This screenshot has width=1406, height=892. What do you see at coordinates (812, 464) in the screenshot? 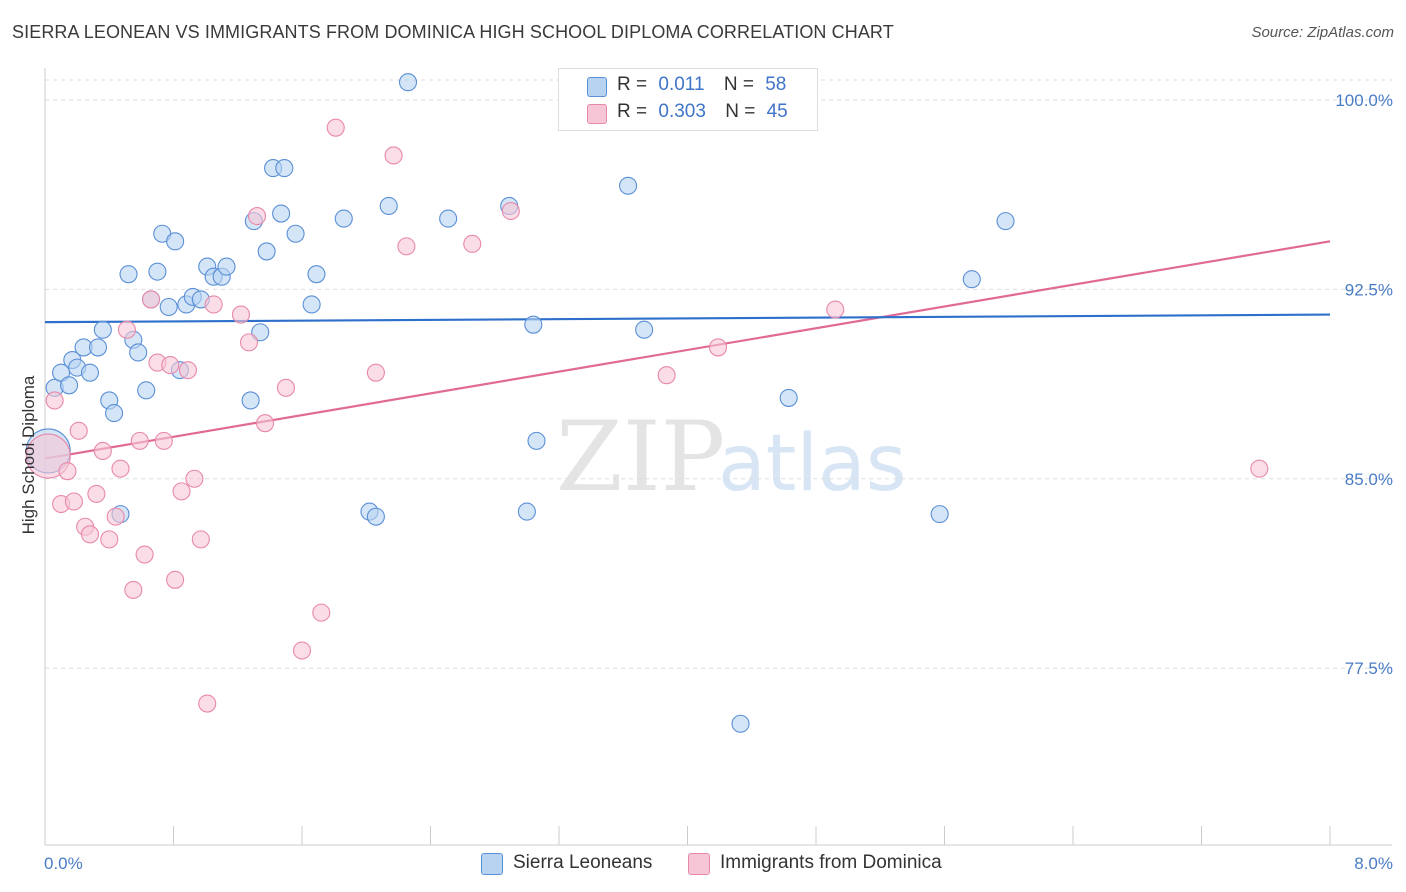
I see `watermark-atlas: atlas` at bounding box center [812, 464].